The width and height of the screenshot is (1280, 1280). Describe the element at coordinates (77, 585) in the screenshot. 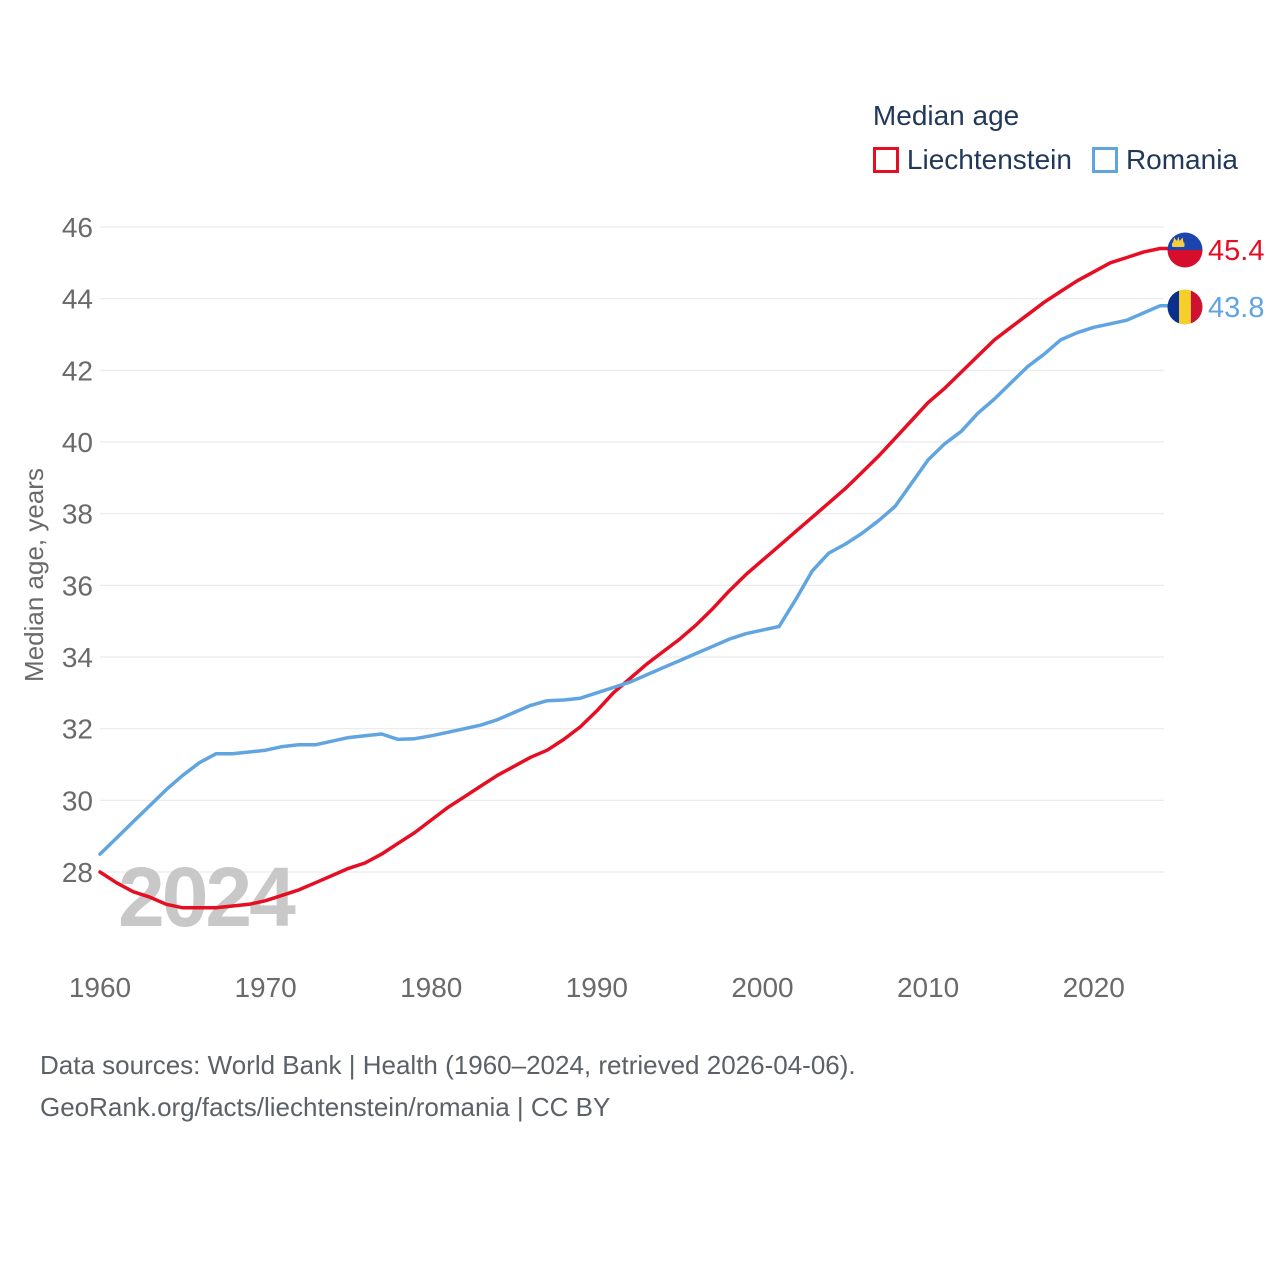

I see `y-tick-label: 36` at that location.